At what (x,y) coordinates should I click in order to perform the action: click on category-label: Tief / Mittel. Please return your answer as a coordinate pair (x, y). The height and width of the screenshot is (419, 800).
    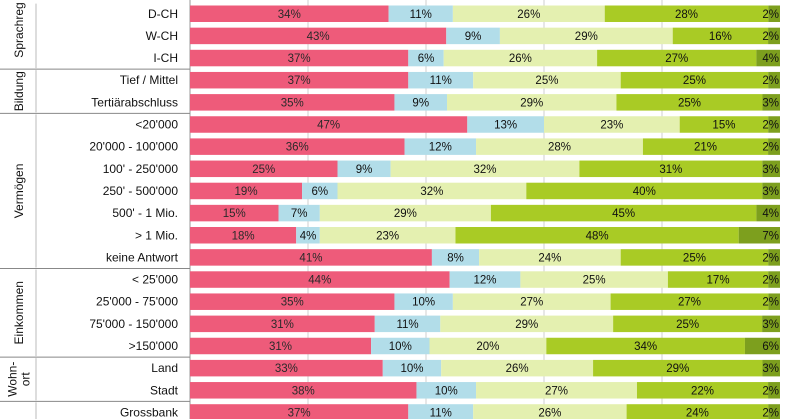
    Looking at the image, I should click on (149, 80).